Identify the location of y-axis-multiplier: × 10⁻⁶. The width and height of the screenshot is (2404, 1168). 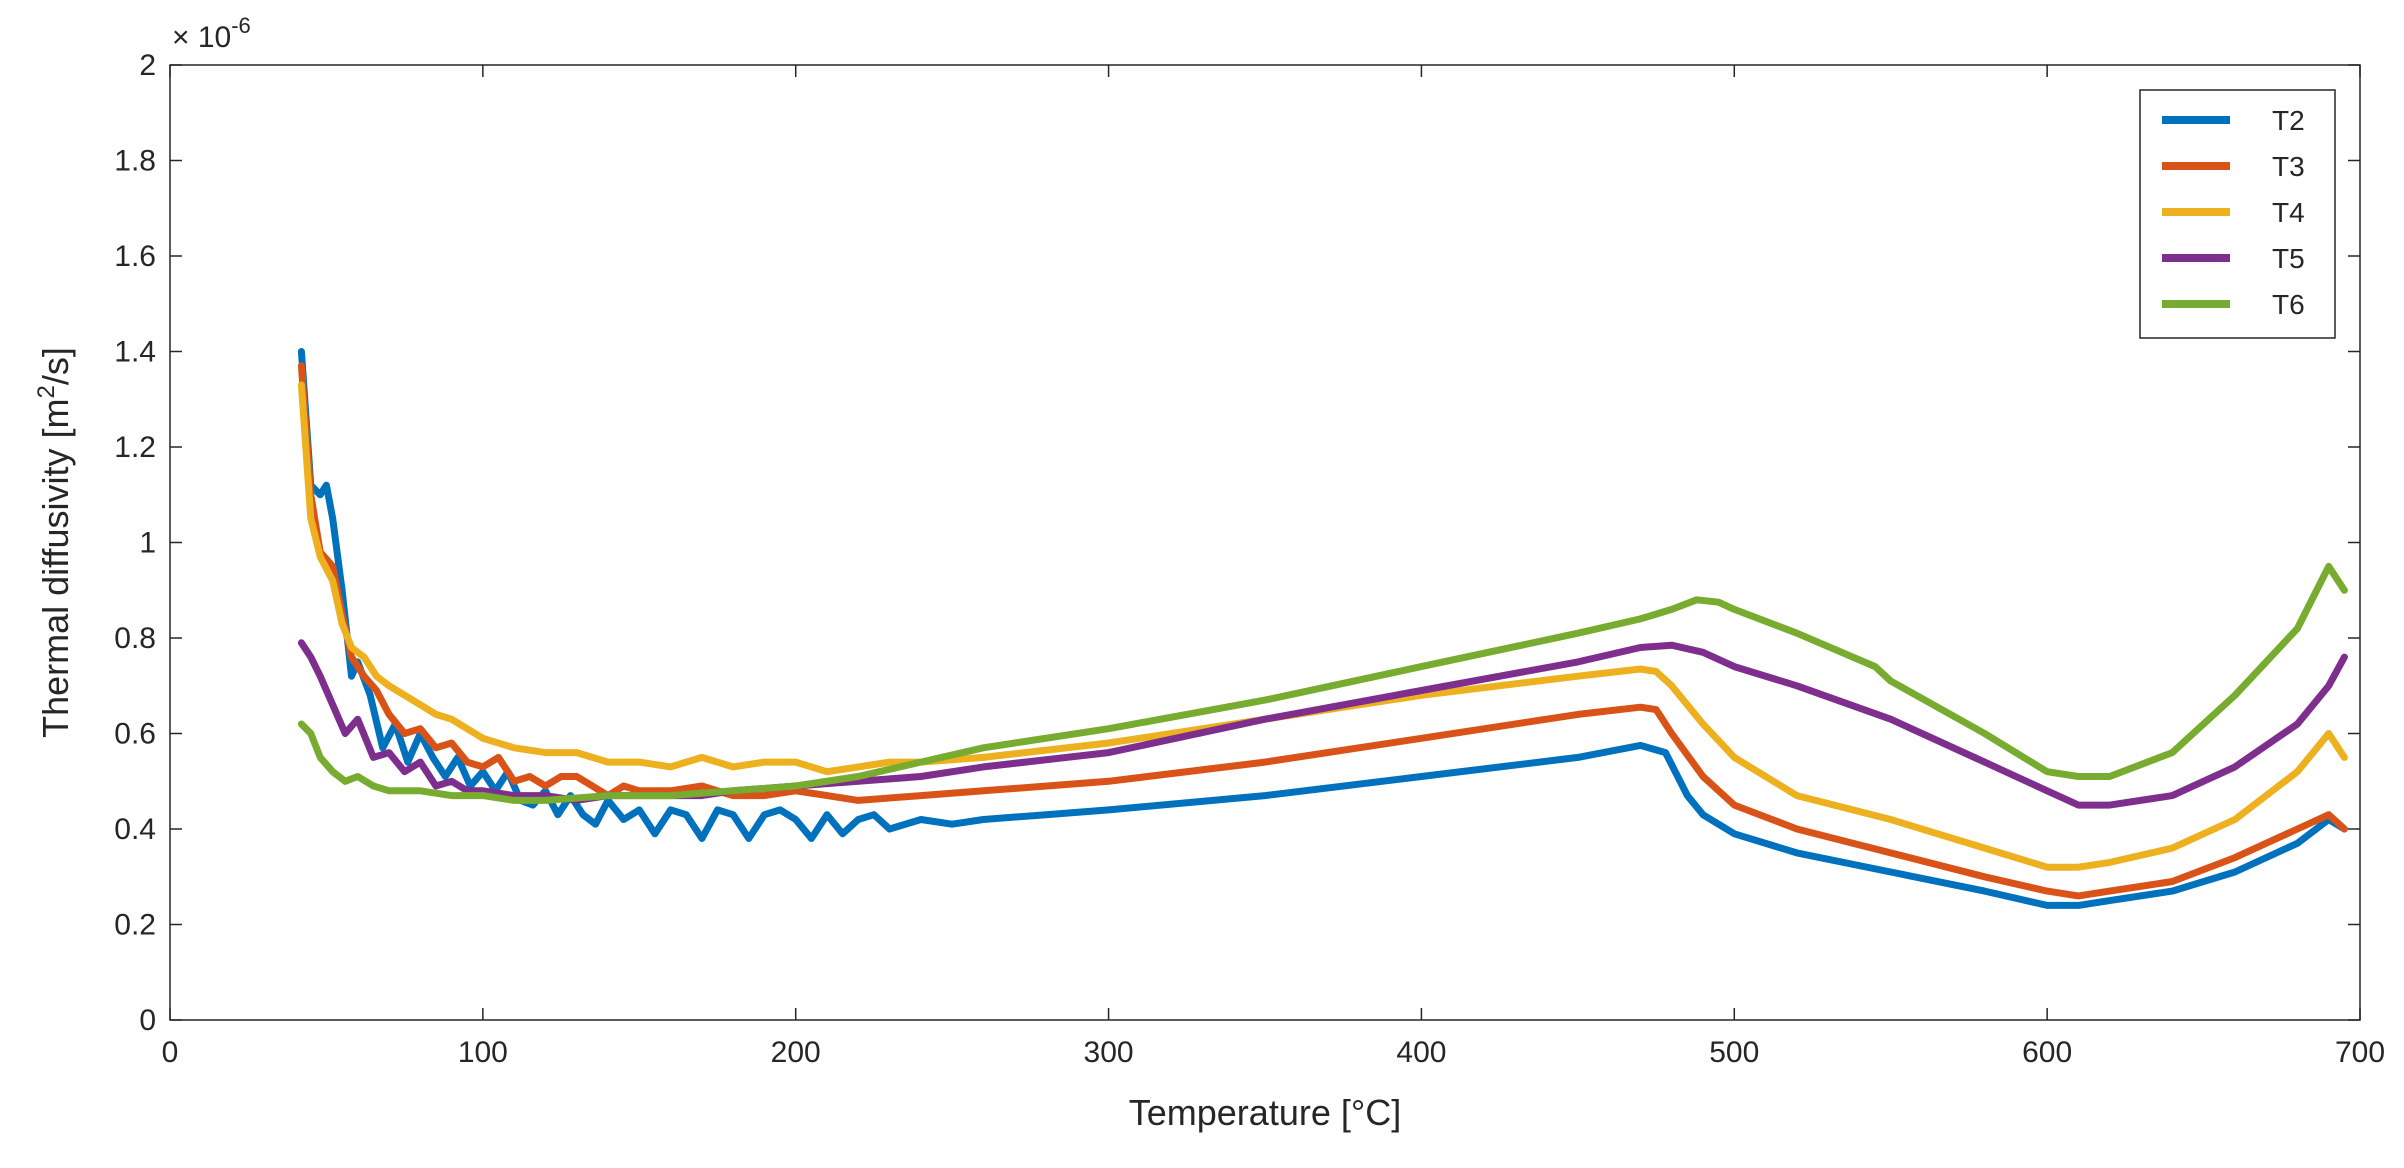
(211, 33).